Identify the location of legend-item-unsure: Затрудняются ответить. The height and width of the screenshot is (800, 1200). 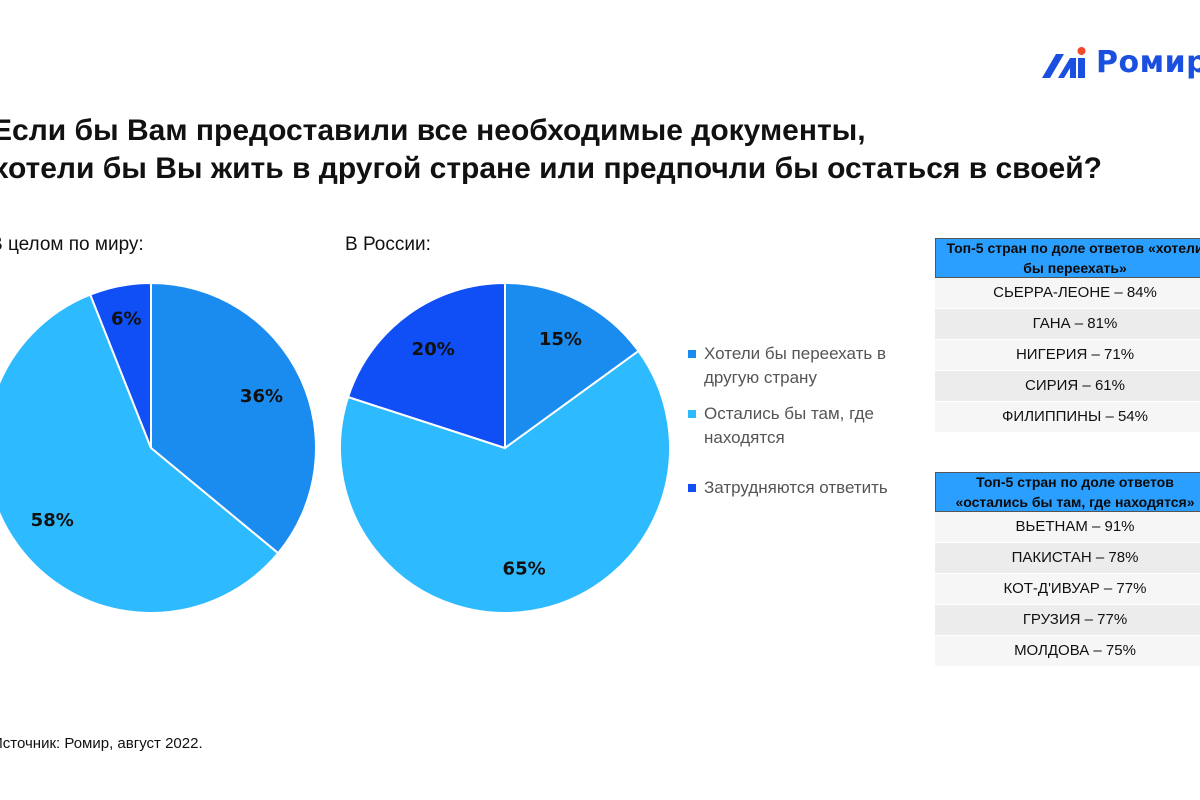
(793, 488).